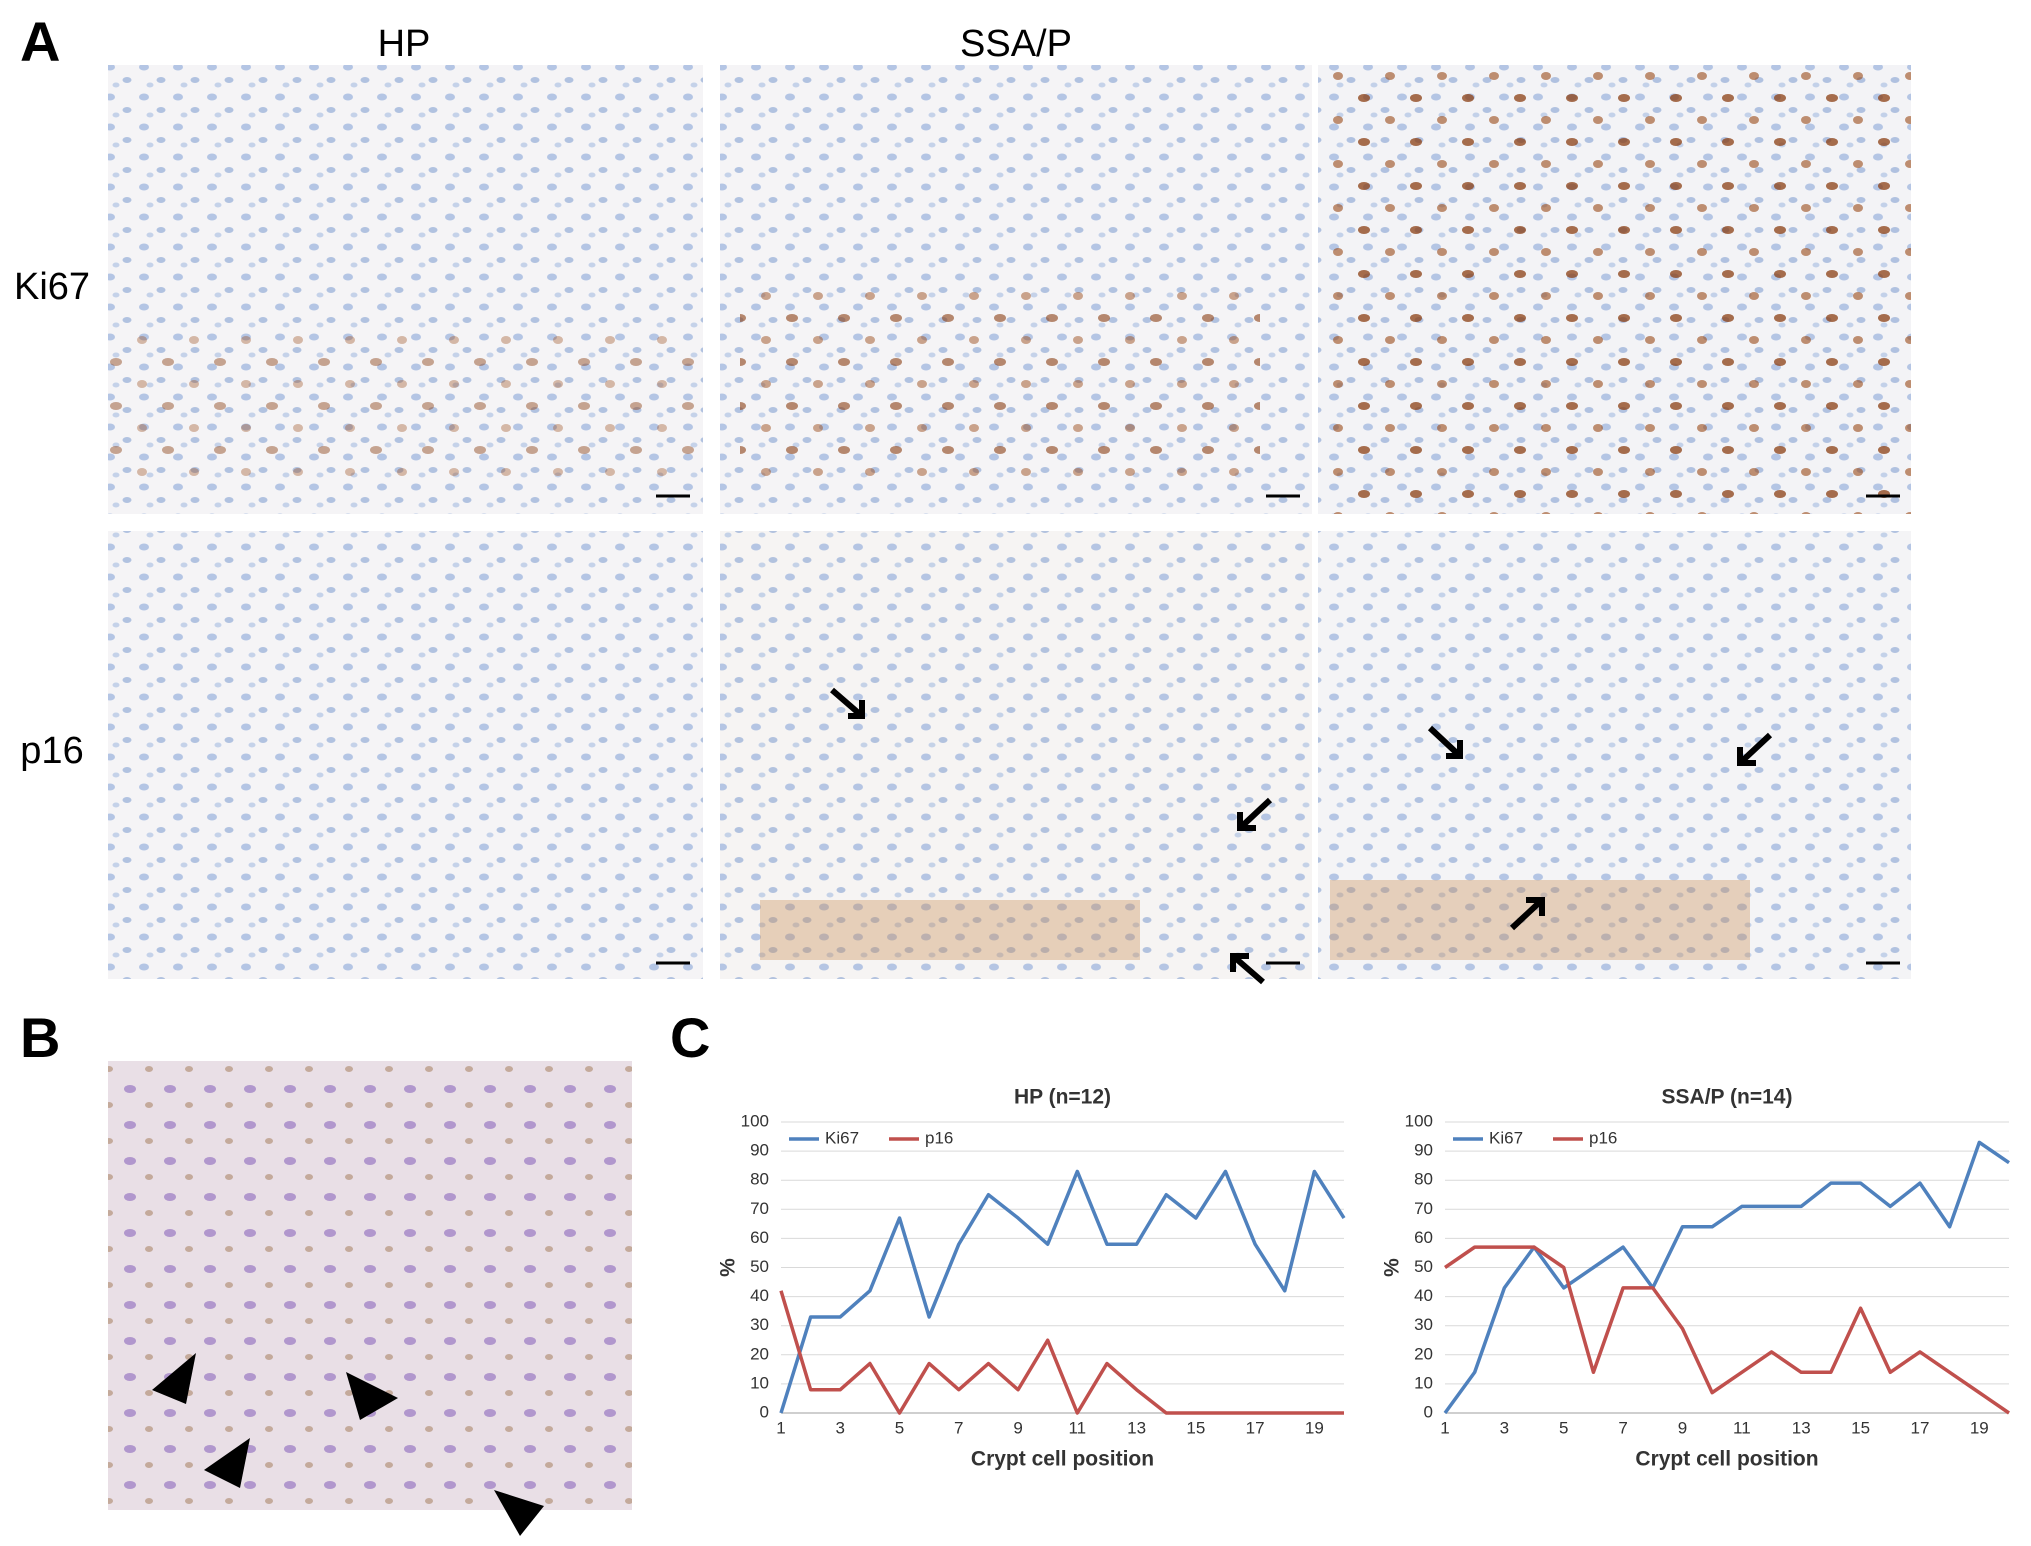 This screenshot has width=2031, height=1546. What do you see at coordinates (1016, 44) in the screenshot?
I see `column-header: SSA/P` at bounding box center [1016, 44].